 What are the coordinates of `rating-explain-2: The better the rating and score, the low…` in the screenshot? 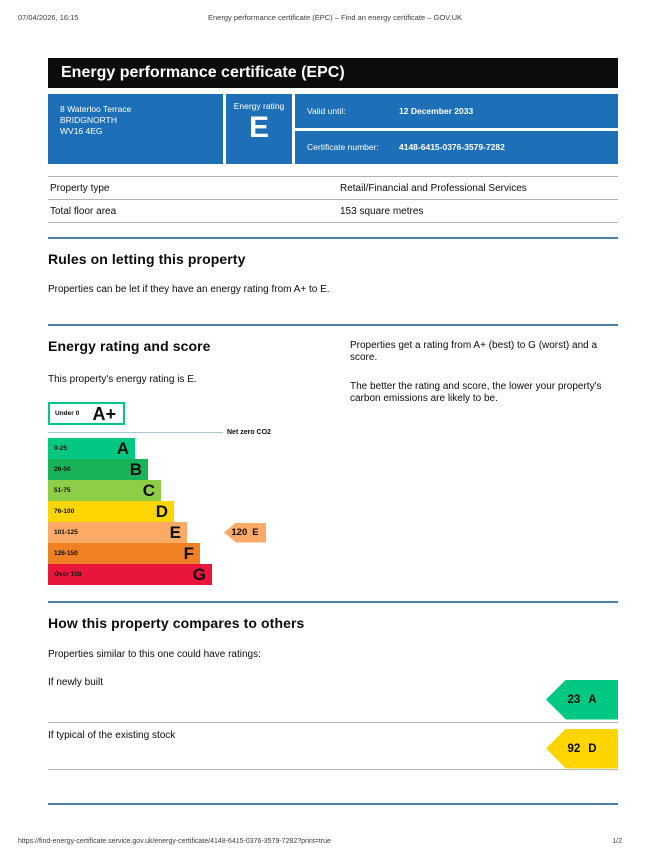 It's located at (476, 392).